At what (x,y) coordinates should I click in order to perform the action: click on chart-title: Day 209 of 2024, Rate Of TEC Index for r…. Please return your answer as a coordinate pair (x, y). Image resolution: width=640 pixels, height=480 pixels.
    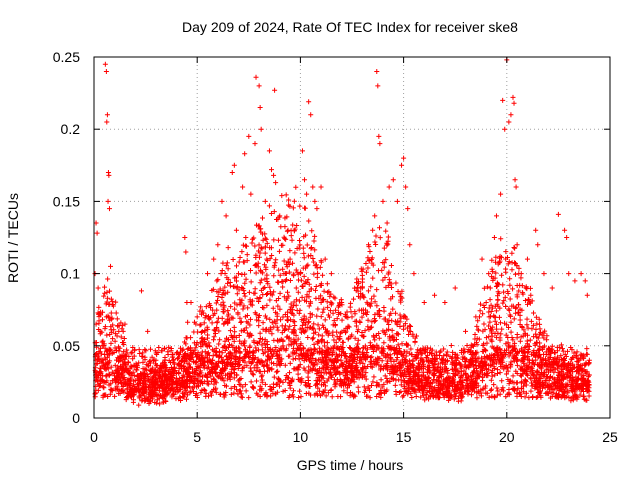
    Looking at the image, I should click on (350, 27).